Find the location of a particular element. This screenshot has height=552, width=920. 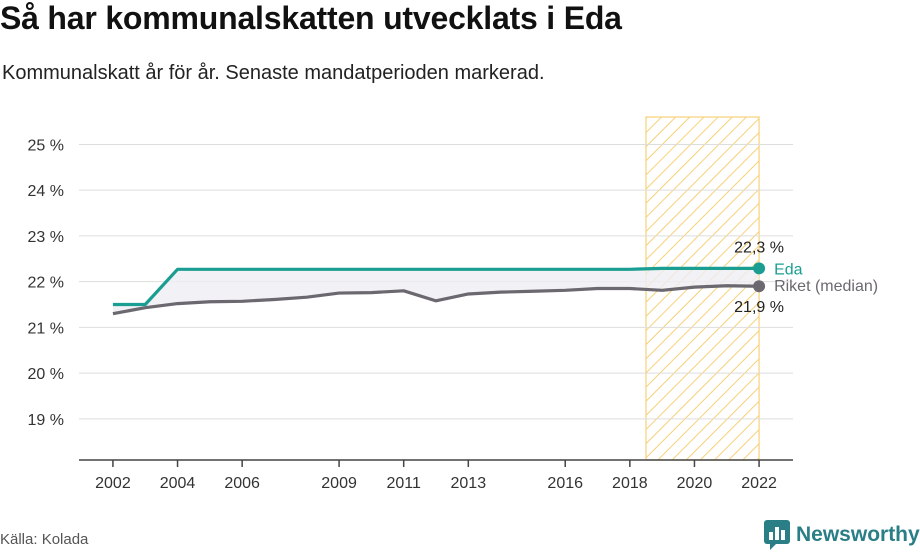

brand-logo: Newsworthy is located at coordinates (842, 535).